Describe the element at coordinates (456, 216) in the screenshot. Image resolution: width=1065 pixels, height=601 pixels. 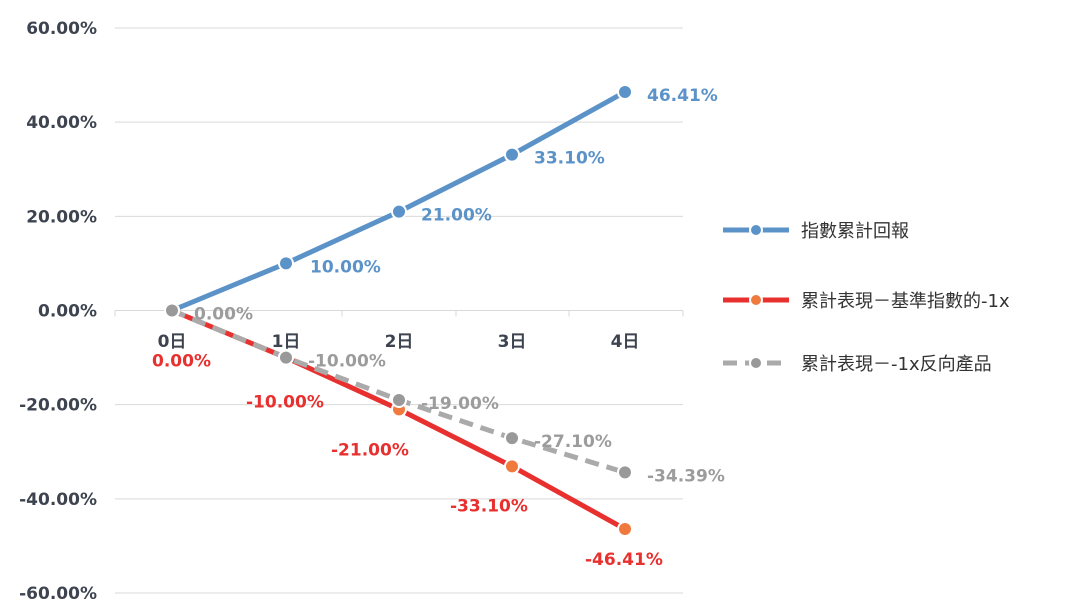
I see `data-label: 21.00%` at that location.